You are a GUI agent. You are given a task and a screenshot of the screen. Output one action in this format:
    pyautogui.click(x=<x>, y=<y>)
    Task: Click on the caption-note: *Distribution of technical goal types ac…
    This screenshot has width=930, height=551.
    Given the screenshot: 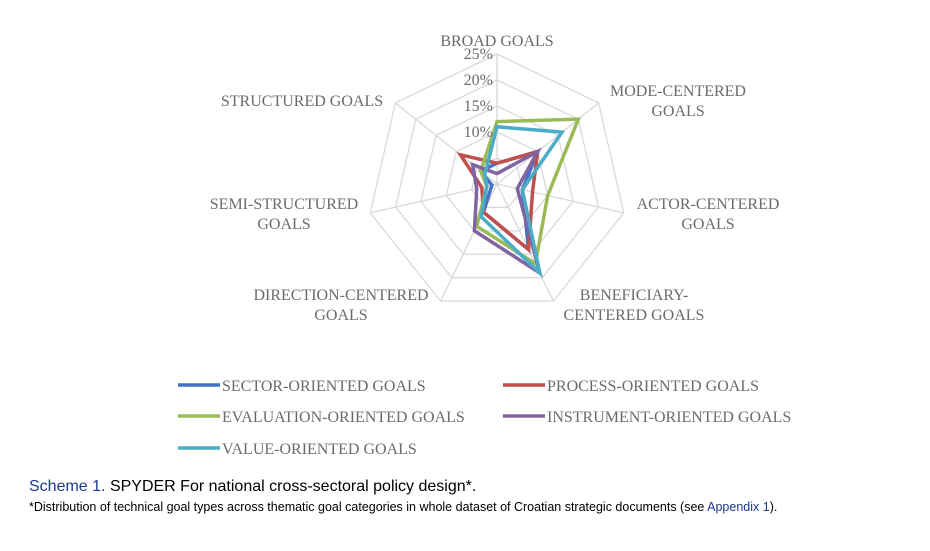 What is the action you would take?
    pyautogui.click(x=403, y=507)
    